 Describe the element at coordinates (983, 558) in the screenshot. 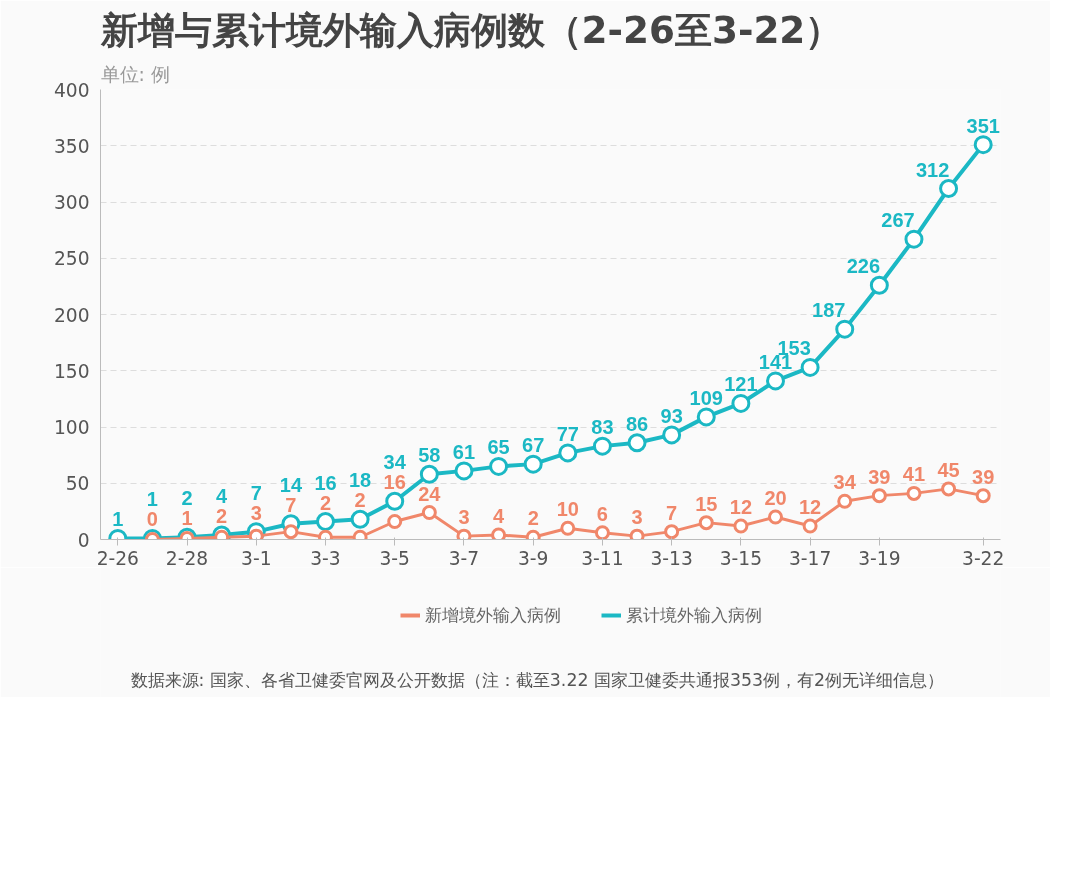

I see `x-tick-label: 3-22` at that location.